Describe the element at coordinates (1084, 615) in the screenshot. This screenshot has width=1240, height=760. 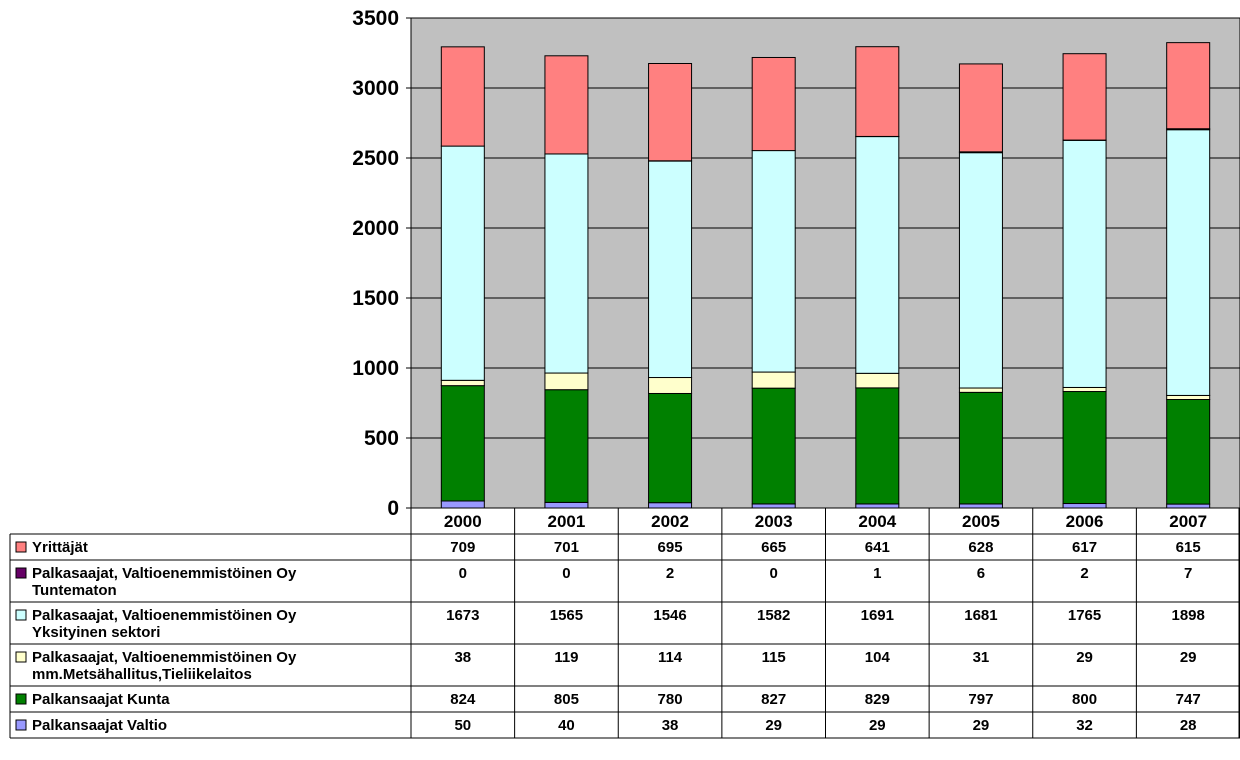
I see `table-cell-value: 1765` at that location.